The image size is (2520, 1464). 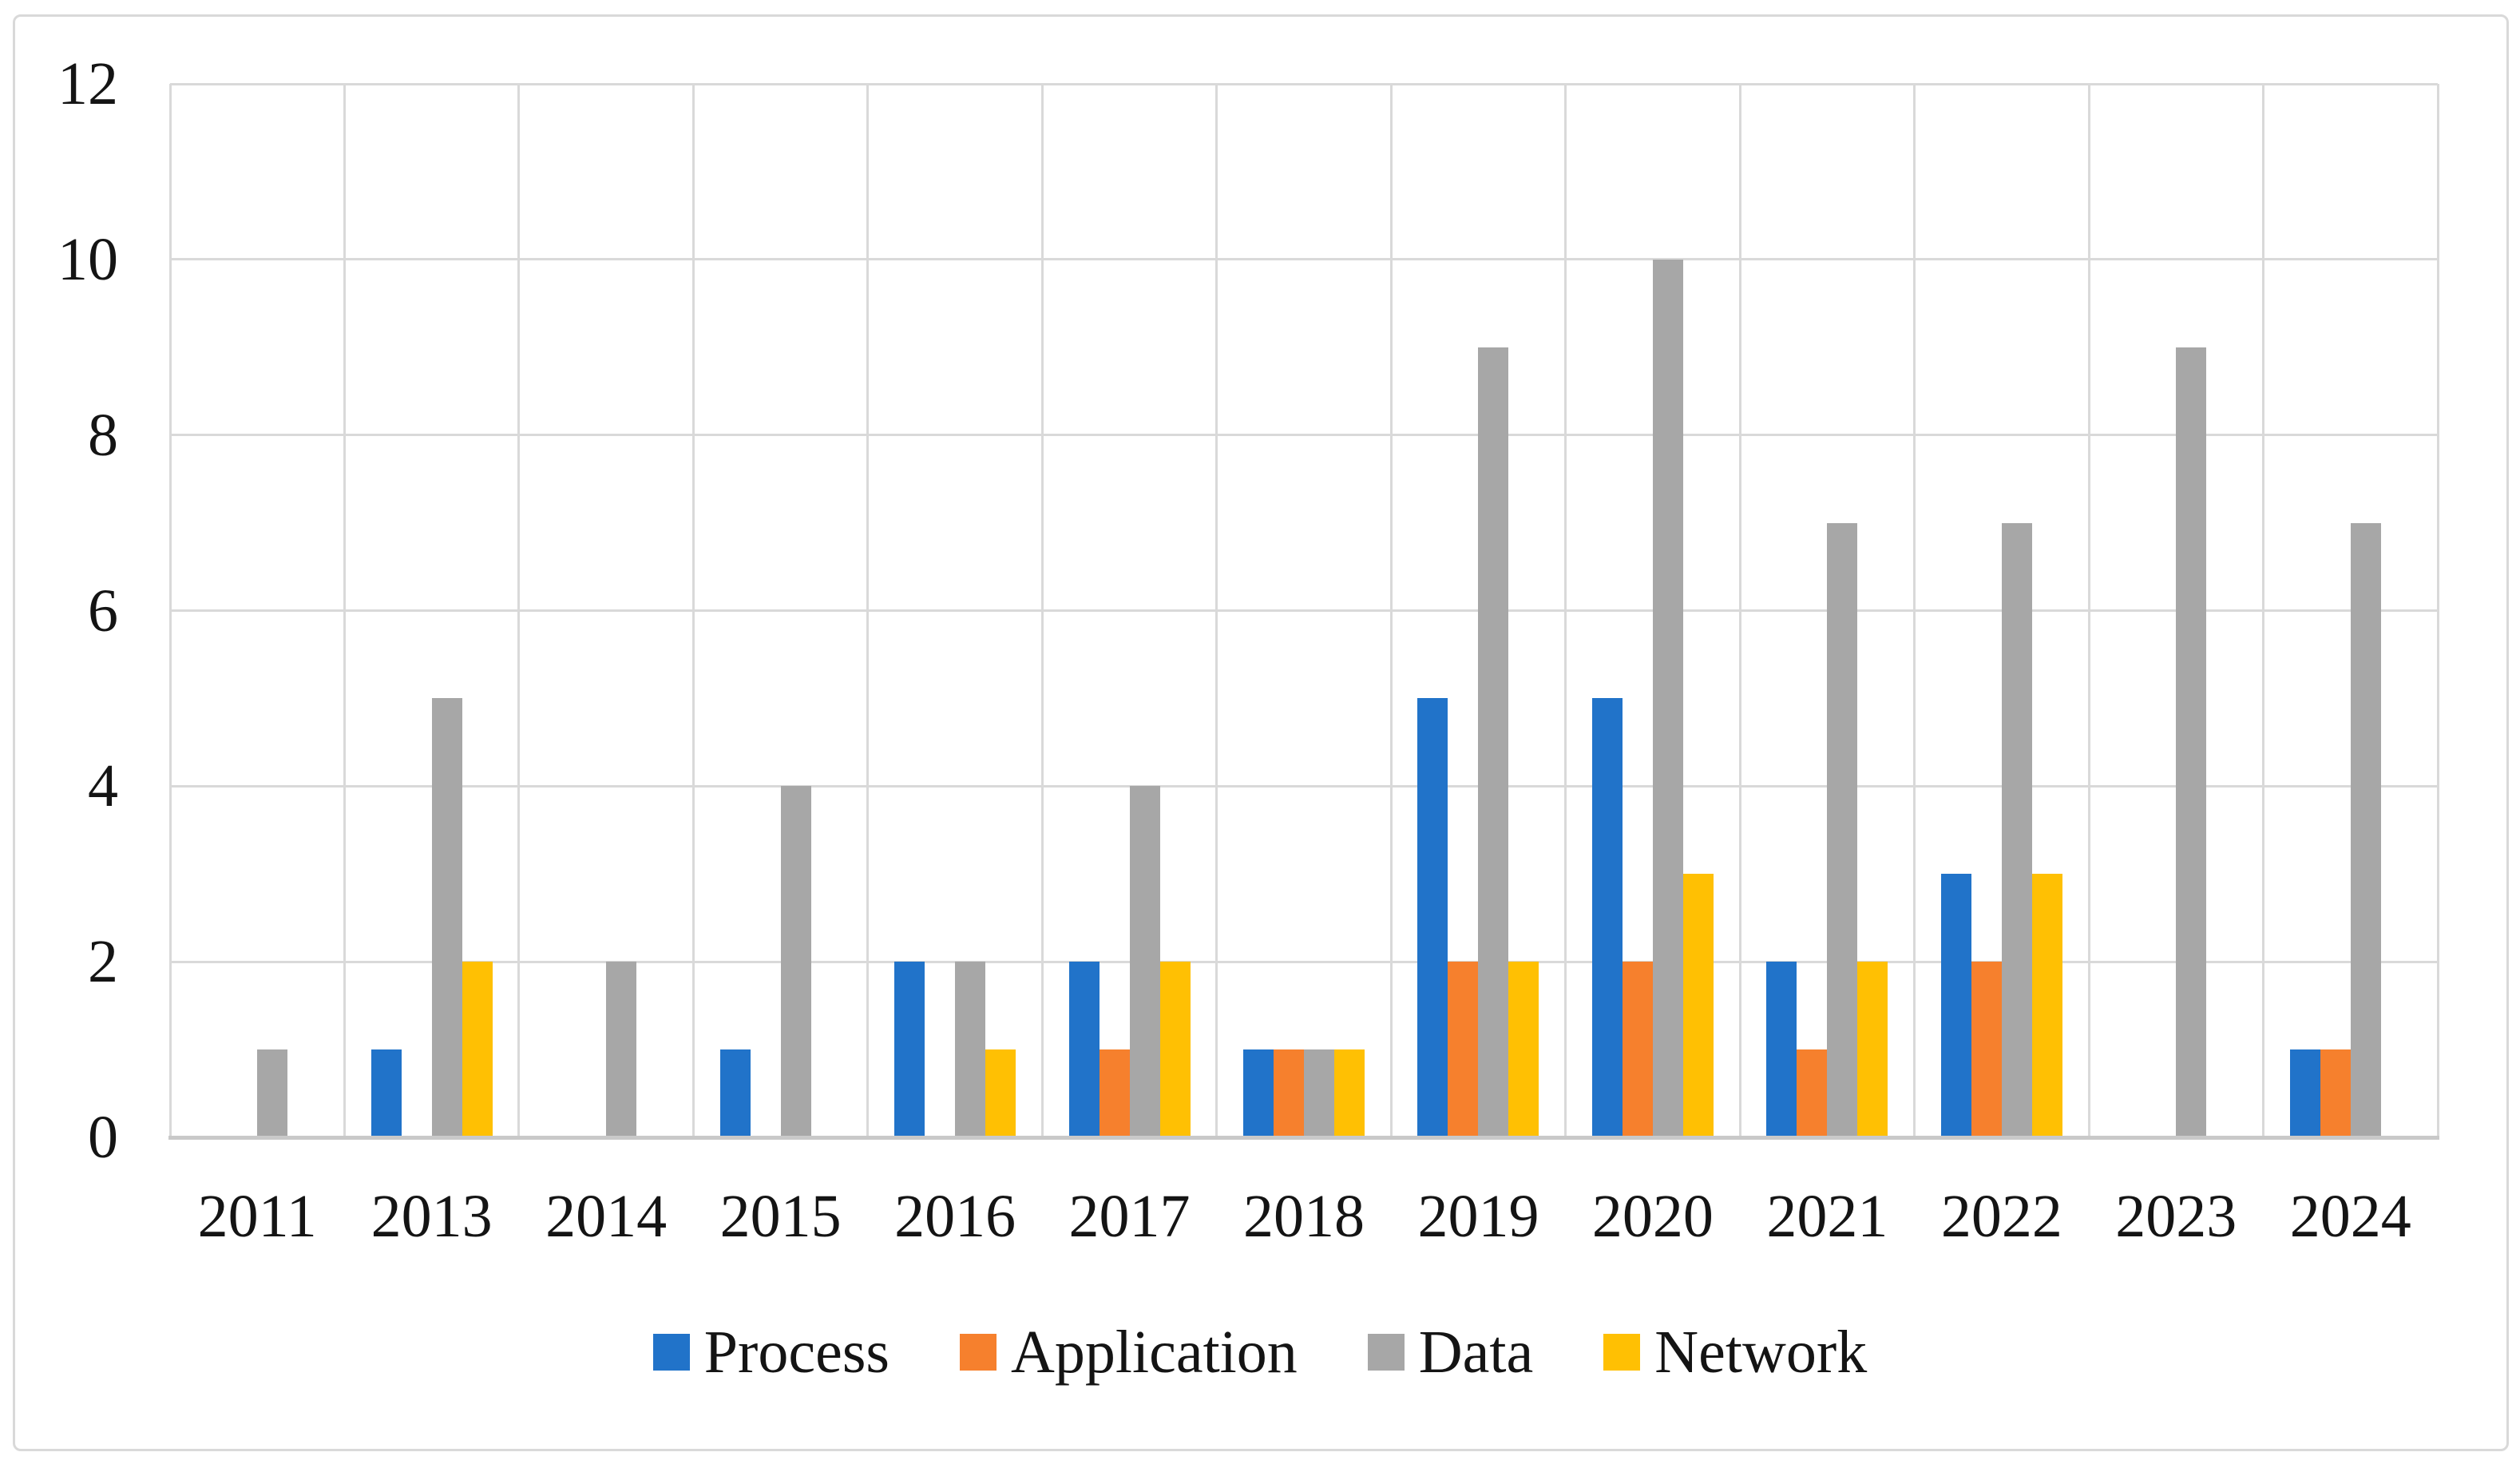 What do you see at coordinates (1873, 1049) in the screenshot?
I see `bar-network-2021` at bounding box center [1873, 1049].